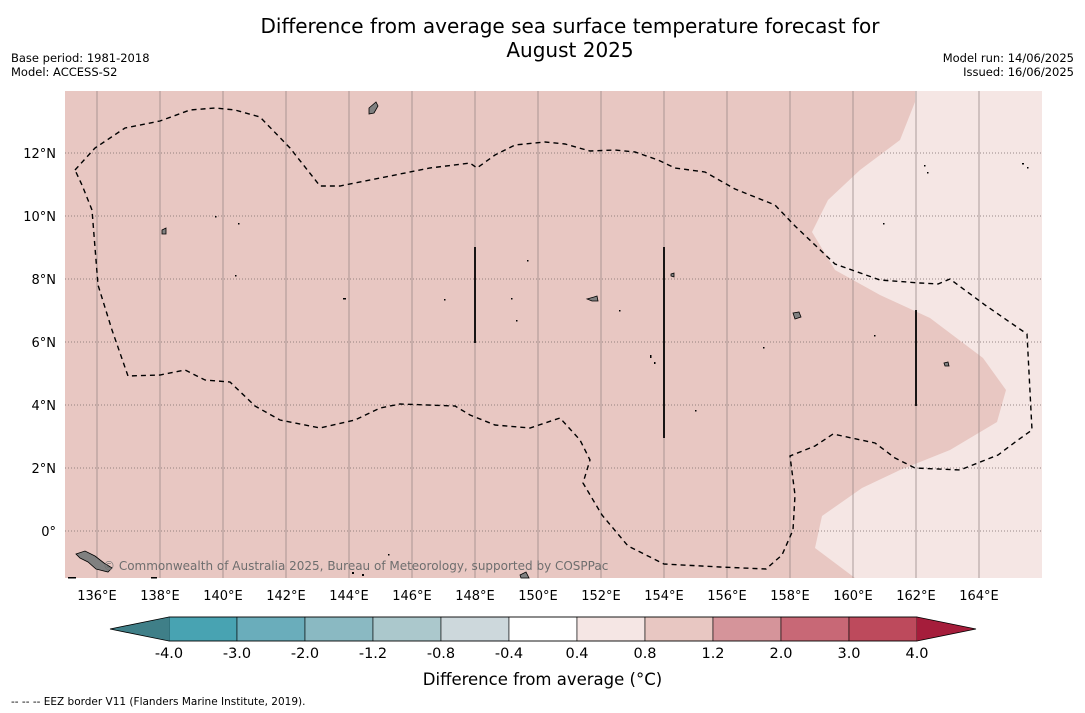 The width and height of the screenshot is (1085, 713). Describe the element at coordinates (790, 596) in the screenshot. I see `longitude-label: 158°E` at that location.